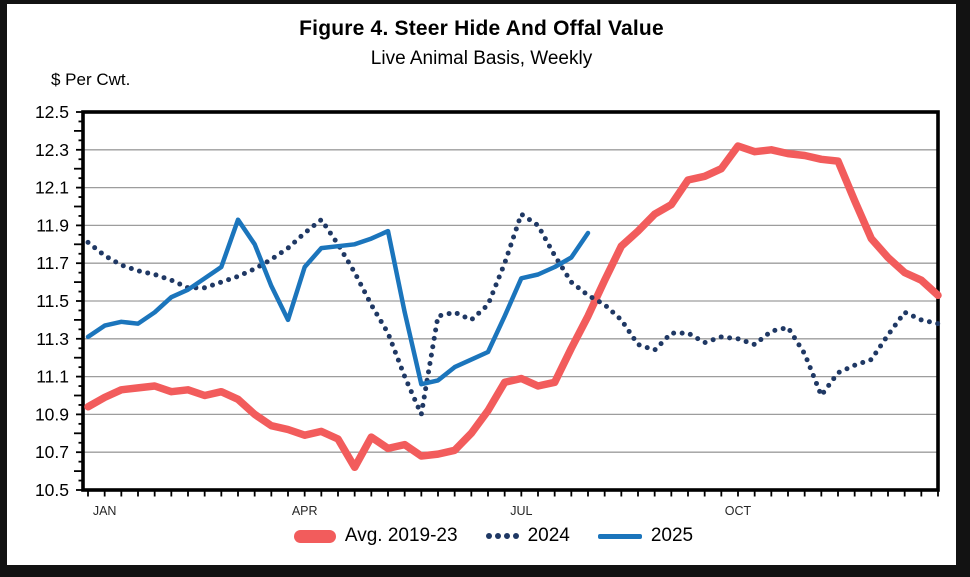  I want to click on svg-text: 11.7, so click(52, 263).